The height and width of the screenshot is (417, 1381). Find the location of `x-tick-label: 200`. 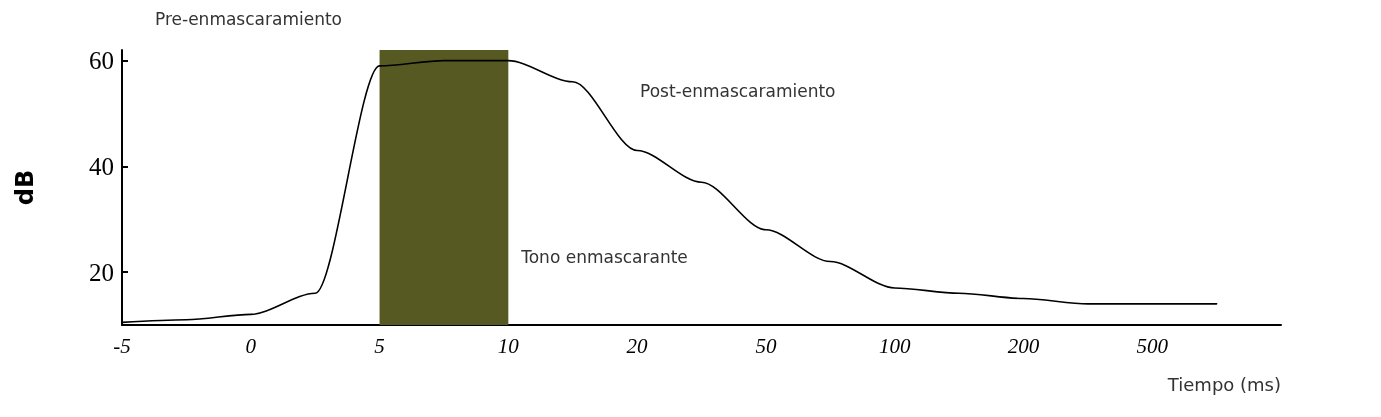

x-tick-label: 200 is located at coordinates (1023, 345).